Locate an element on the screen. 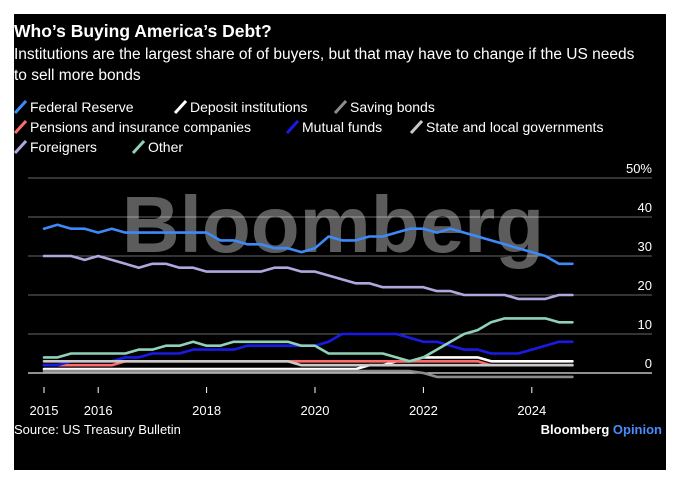 This screenshot has height=484, width=680. legend-swatch-saving-bonds is located at coordinates (340, 107).